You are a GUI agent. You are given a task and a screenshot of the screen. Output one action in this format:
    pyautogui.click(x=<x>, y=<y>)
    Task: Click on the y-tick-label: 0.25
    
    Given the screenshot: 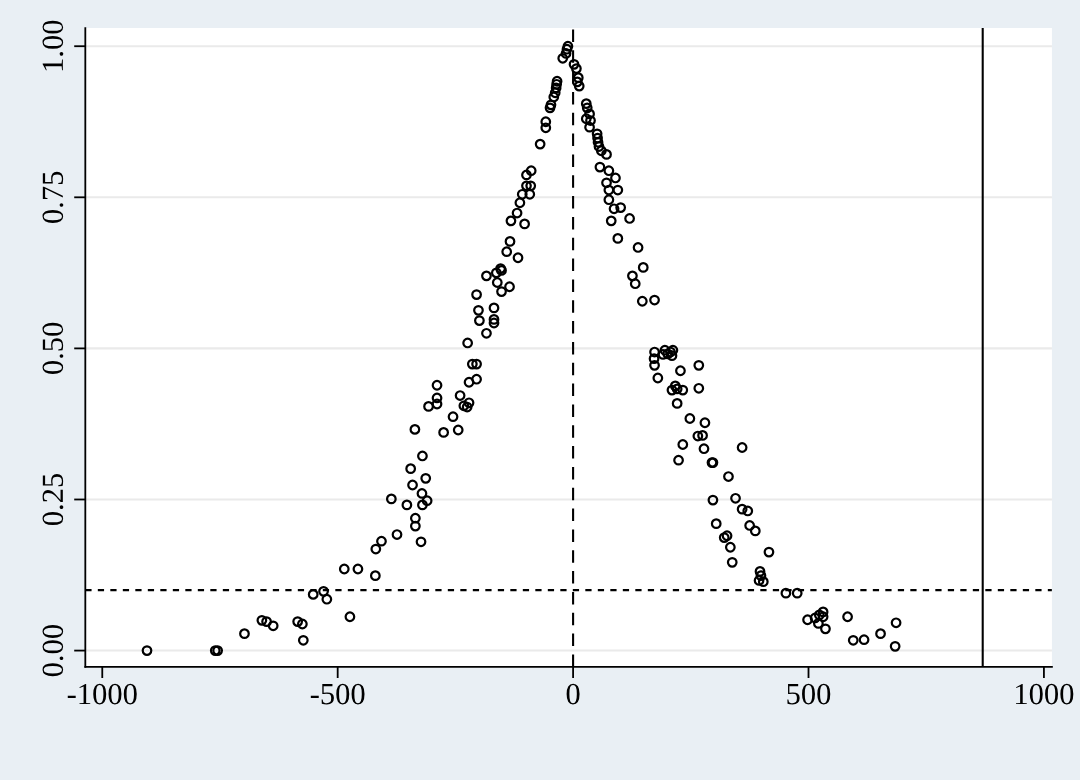 What is the action you would take?
    pyautogui.click(x=53, y=499)
    